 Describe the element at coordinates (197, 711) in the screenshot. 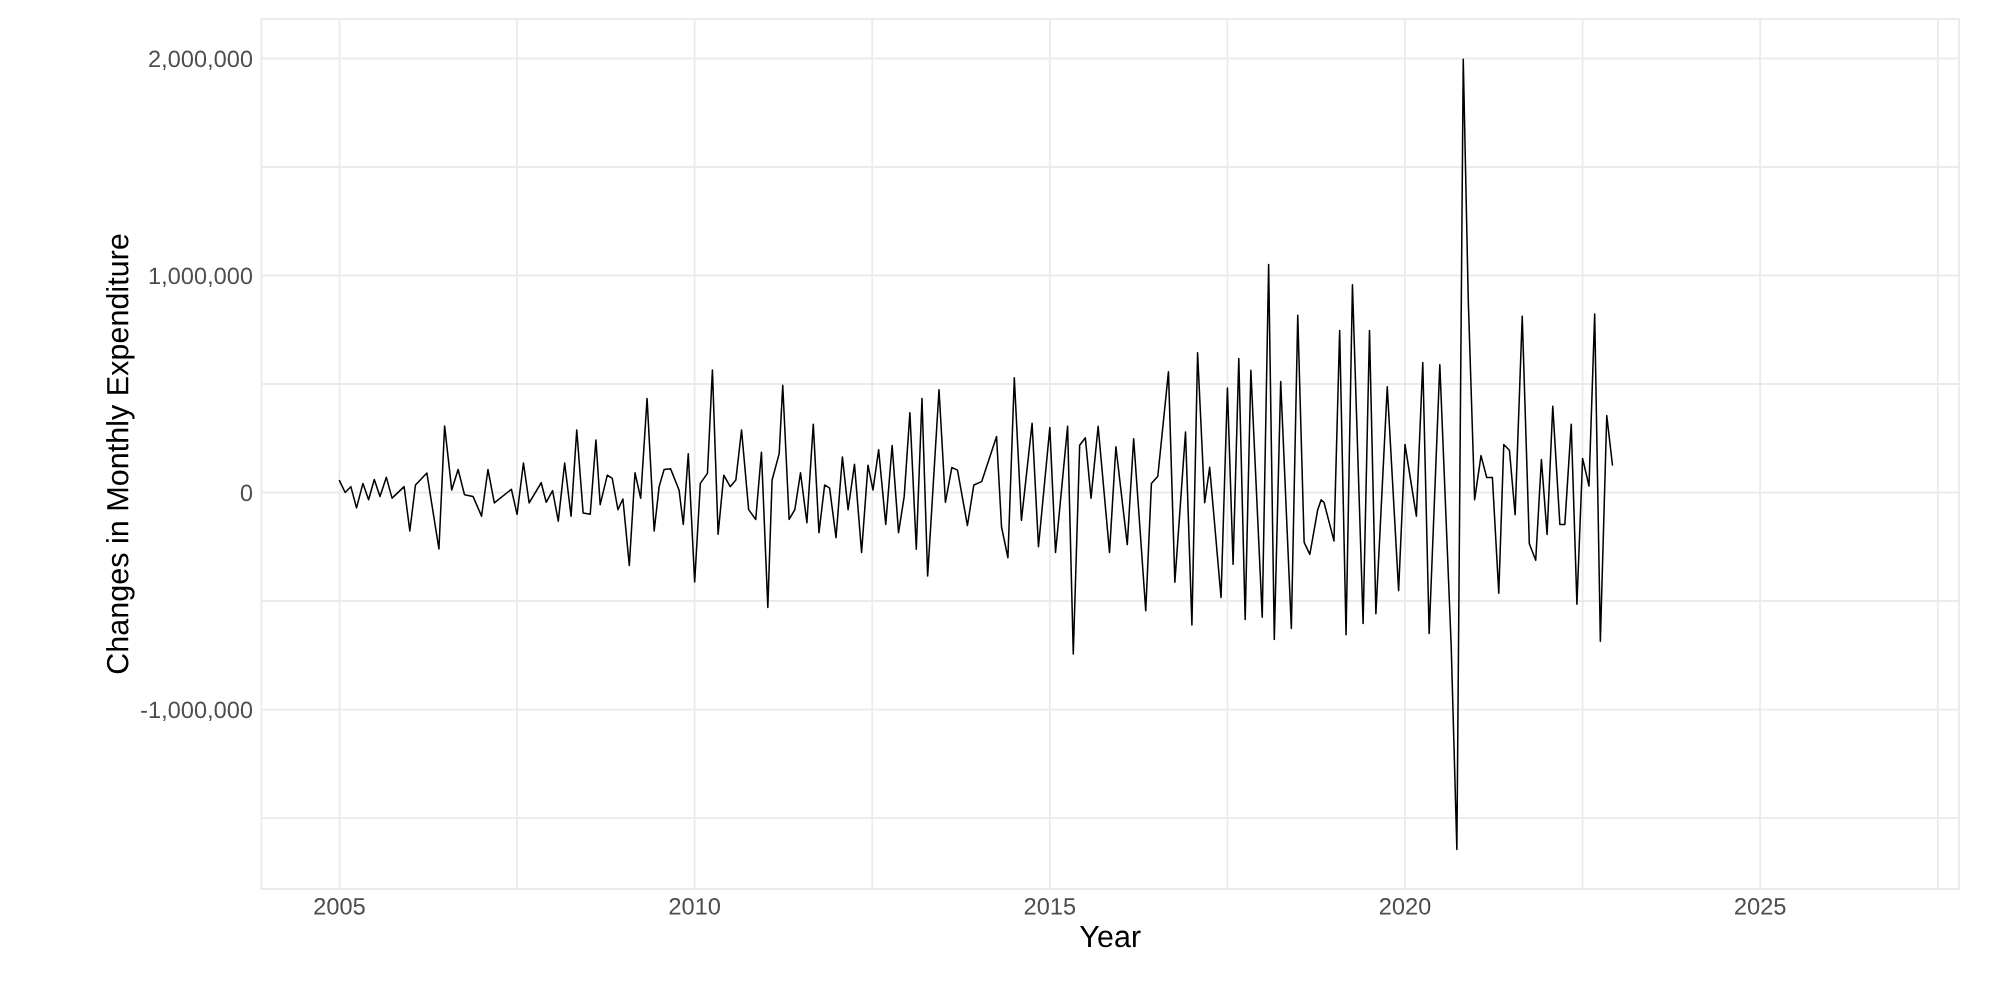

I see `y-tick-label: -1,000,000` at that location.